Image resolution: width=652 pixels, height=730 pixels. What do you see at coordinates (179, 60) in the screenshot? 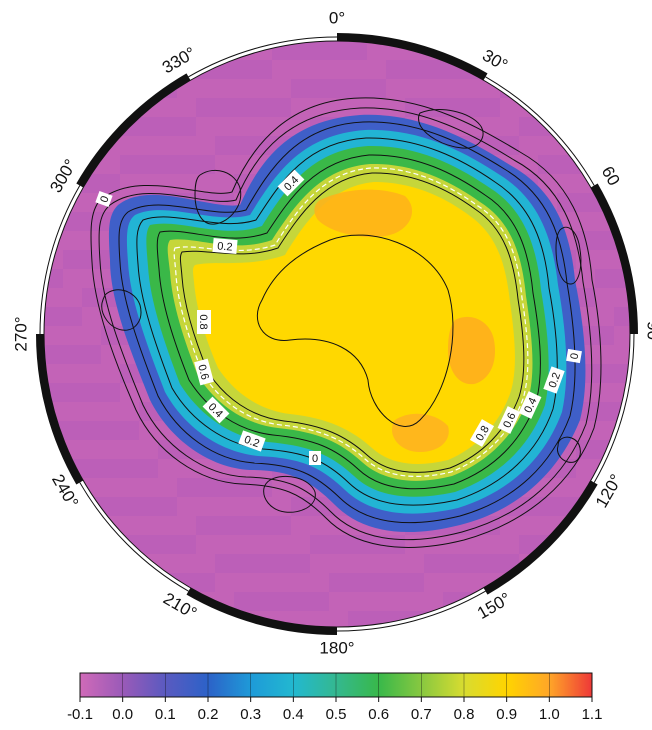
I see `angle-label: 330°` at bounding box center [179, 60].